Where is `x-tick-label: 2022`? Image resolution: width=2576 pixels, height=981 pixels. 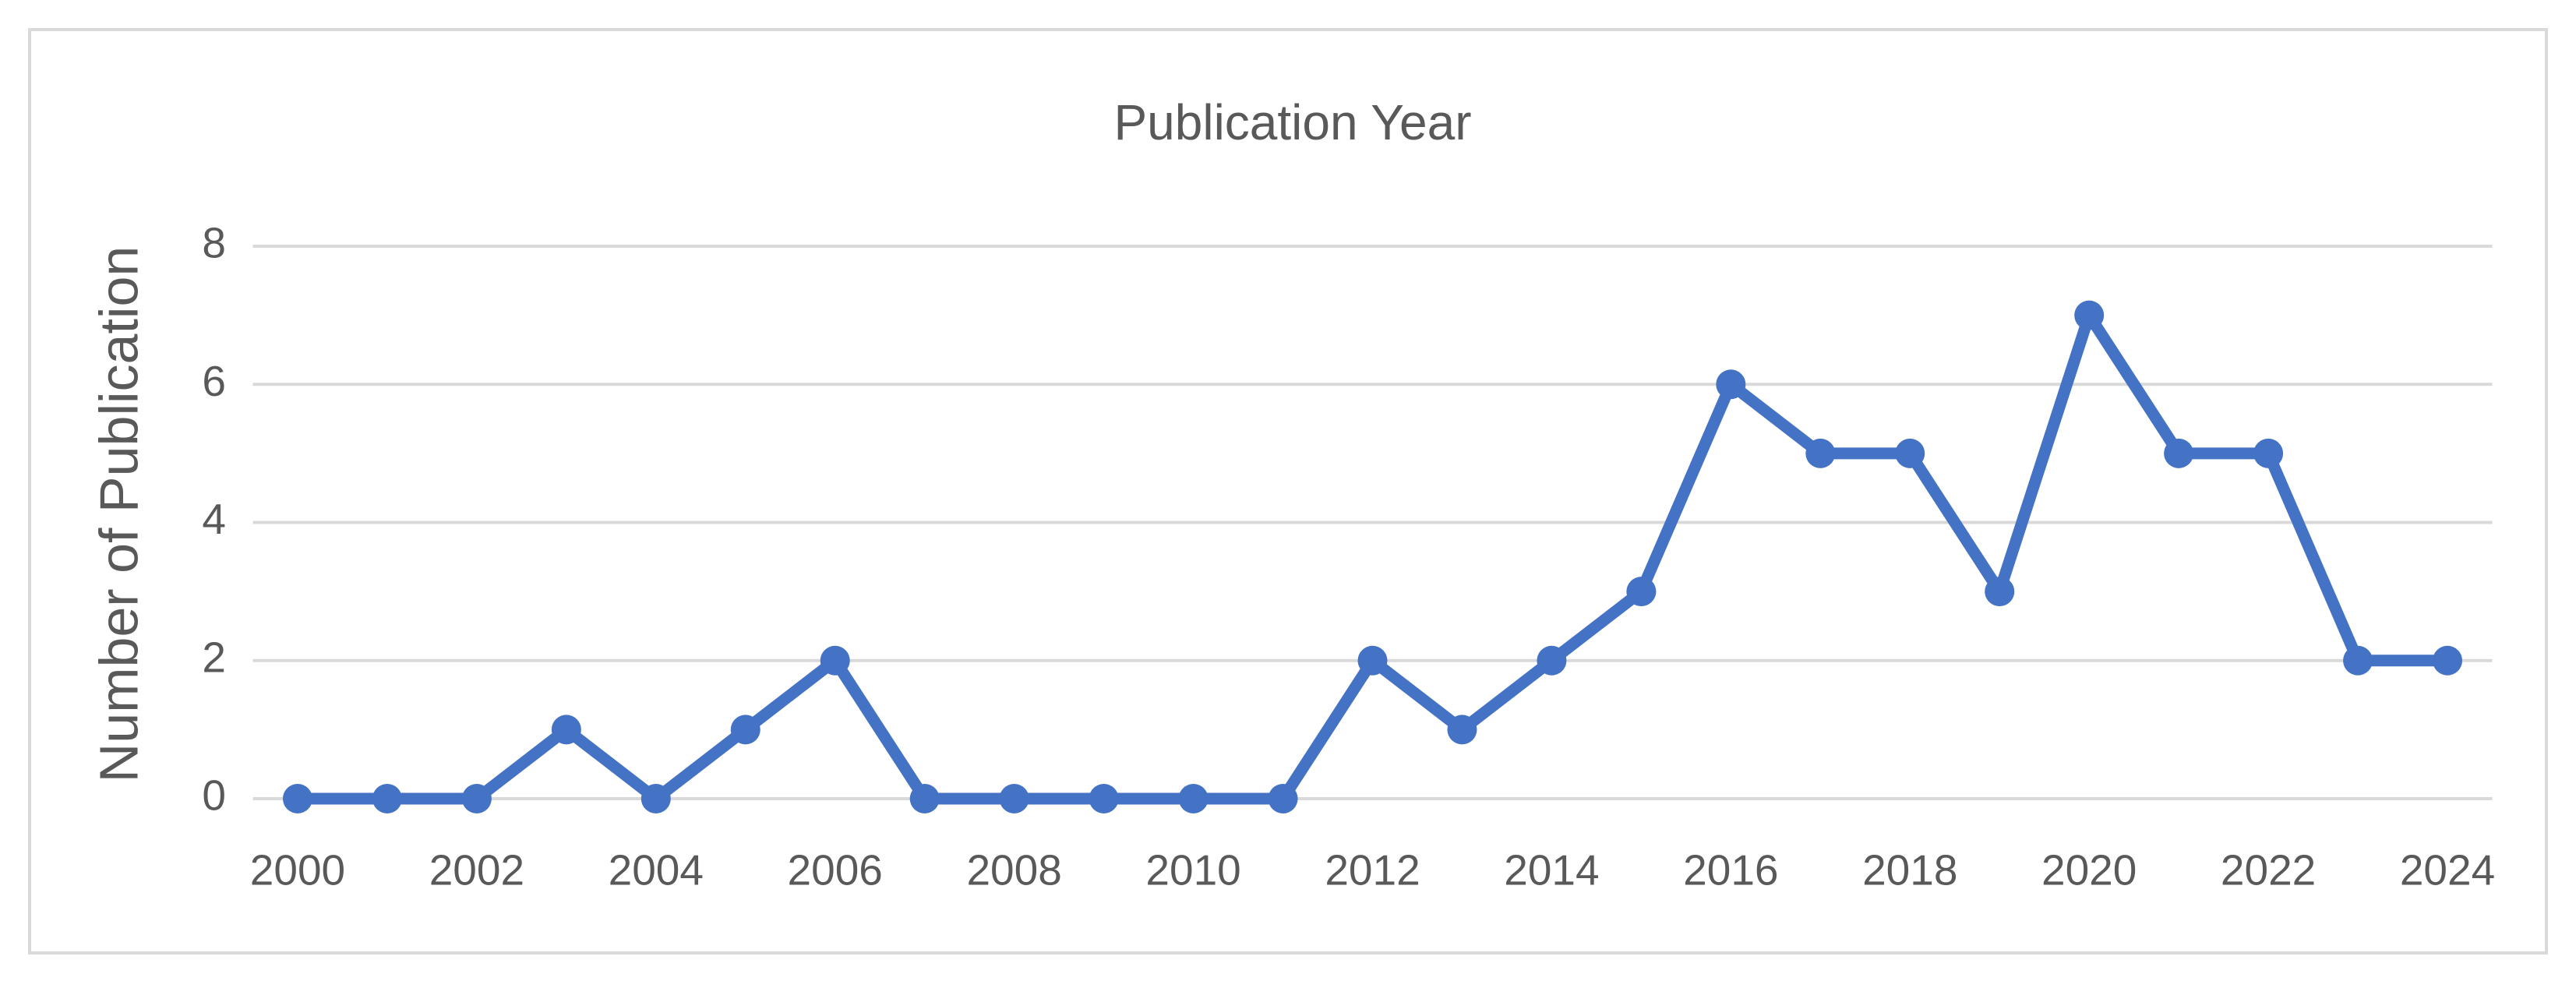 x-tick-label: 2022 is located at coordinates (2268, 870).